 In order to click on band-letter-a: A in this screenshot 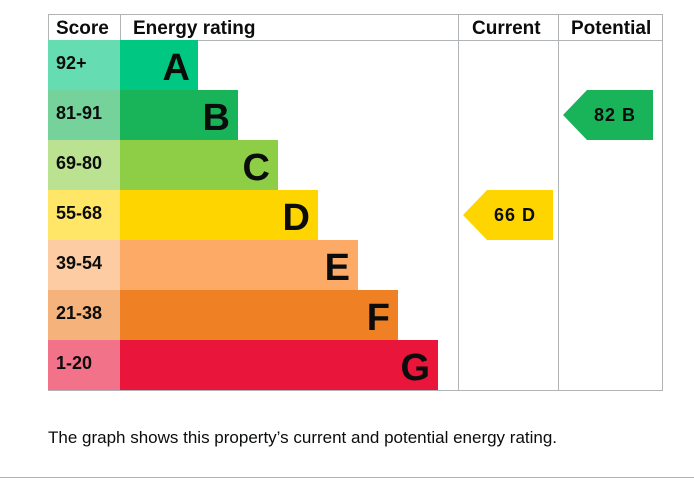, I will do `click(176, 68)`.